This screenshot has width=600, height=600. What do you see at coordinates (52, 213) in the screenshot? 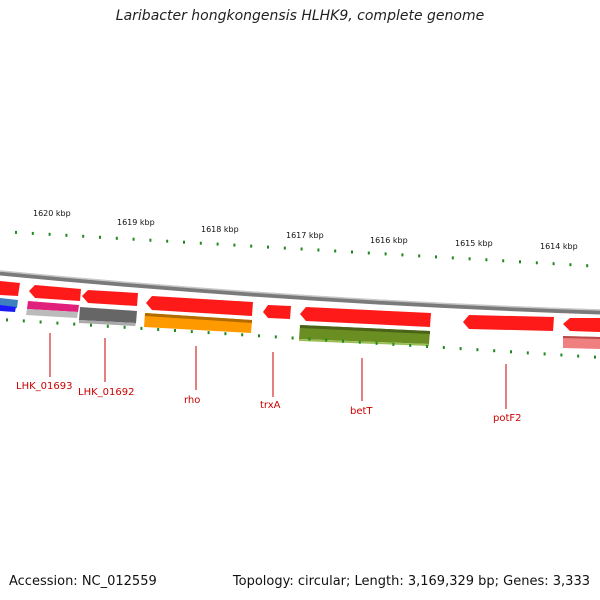
I see `scale-label: 1620 kbp` at bounding box center [52, 213].